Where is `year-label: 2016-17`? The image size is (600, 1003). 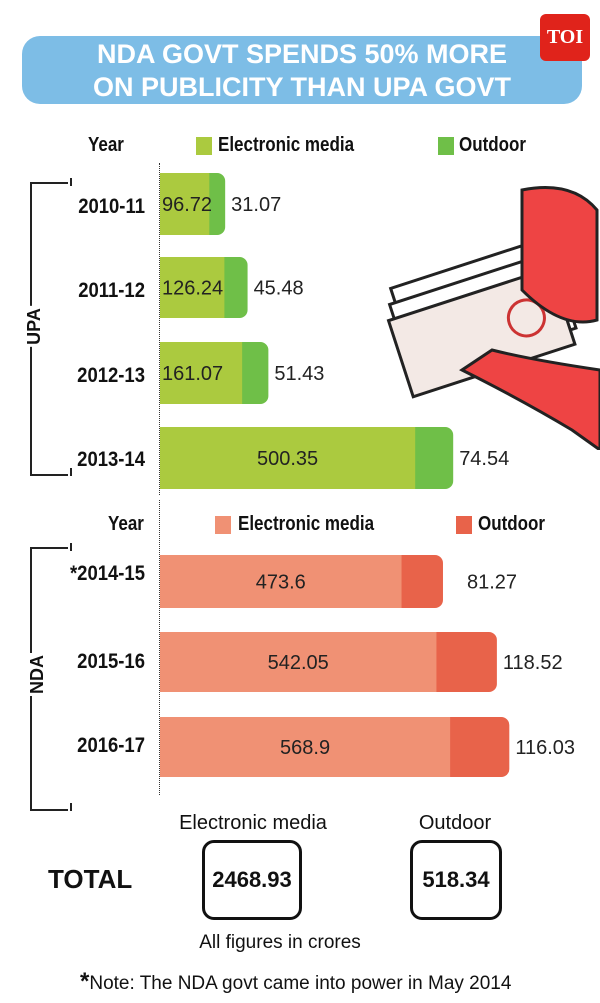 year-label: 2016-17 is located at coordinates (111, 745).